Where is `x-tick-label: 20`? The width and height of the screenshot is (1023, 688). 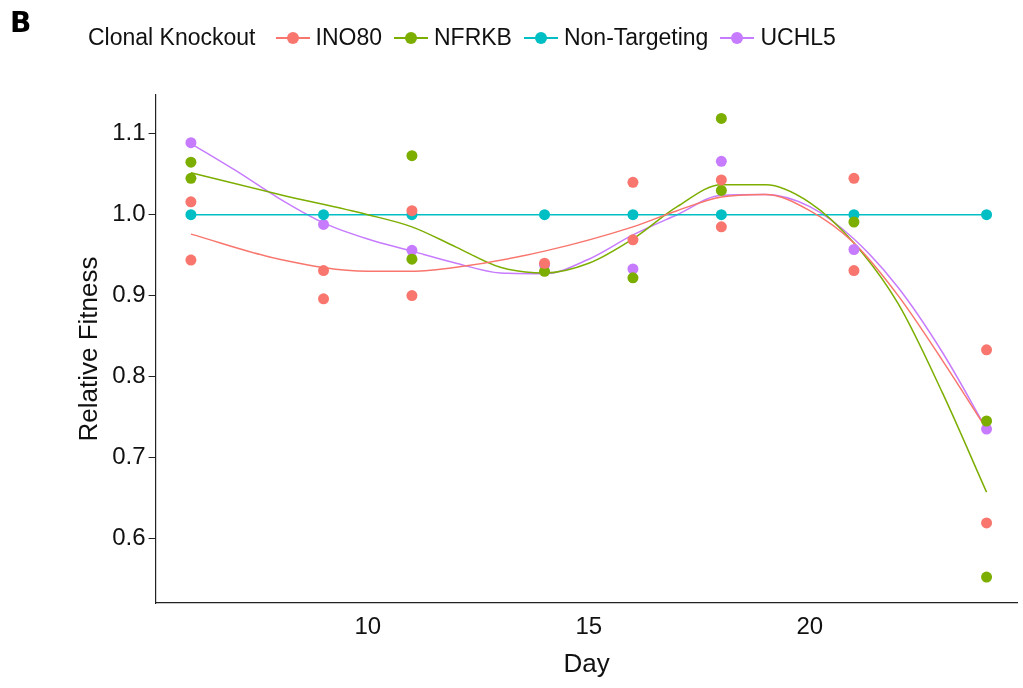
x-tick-label: 20 is located at coordinates (810, 626).